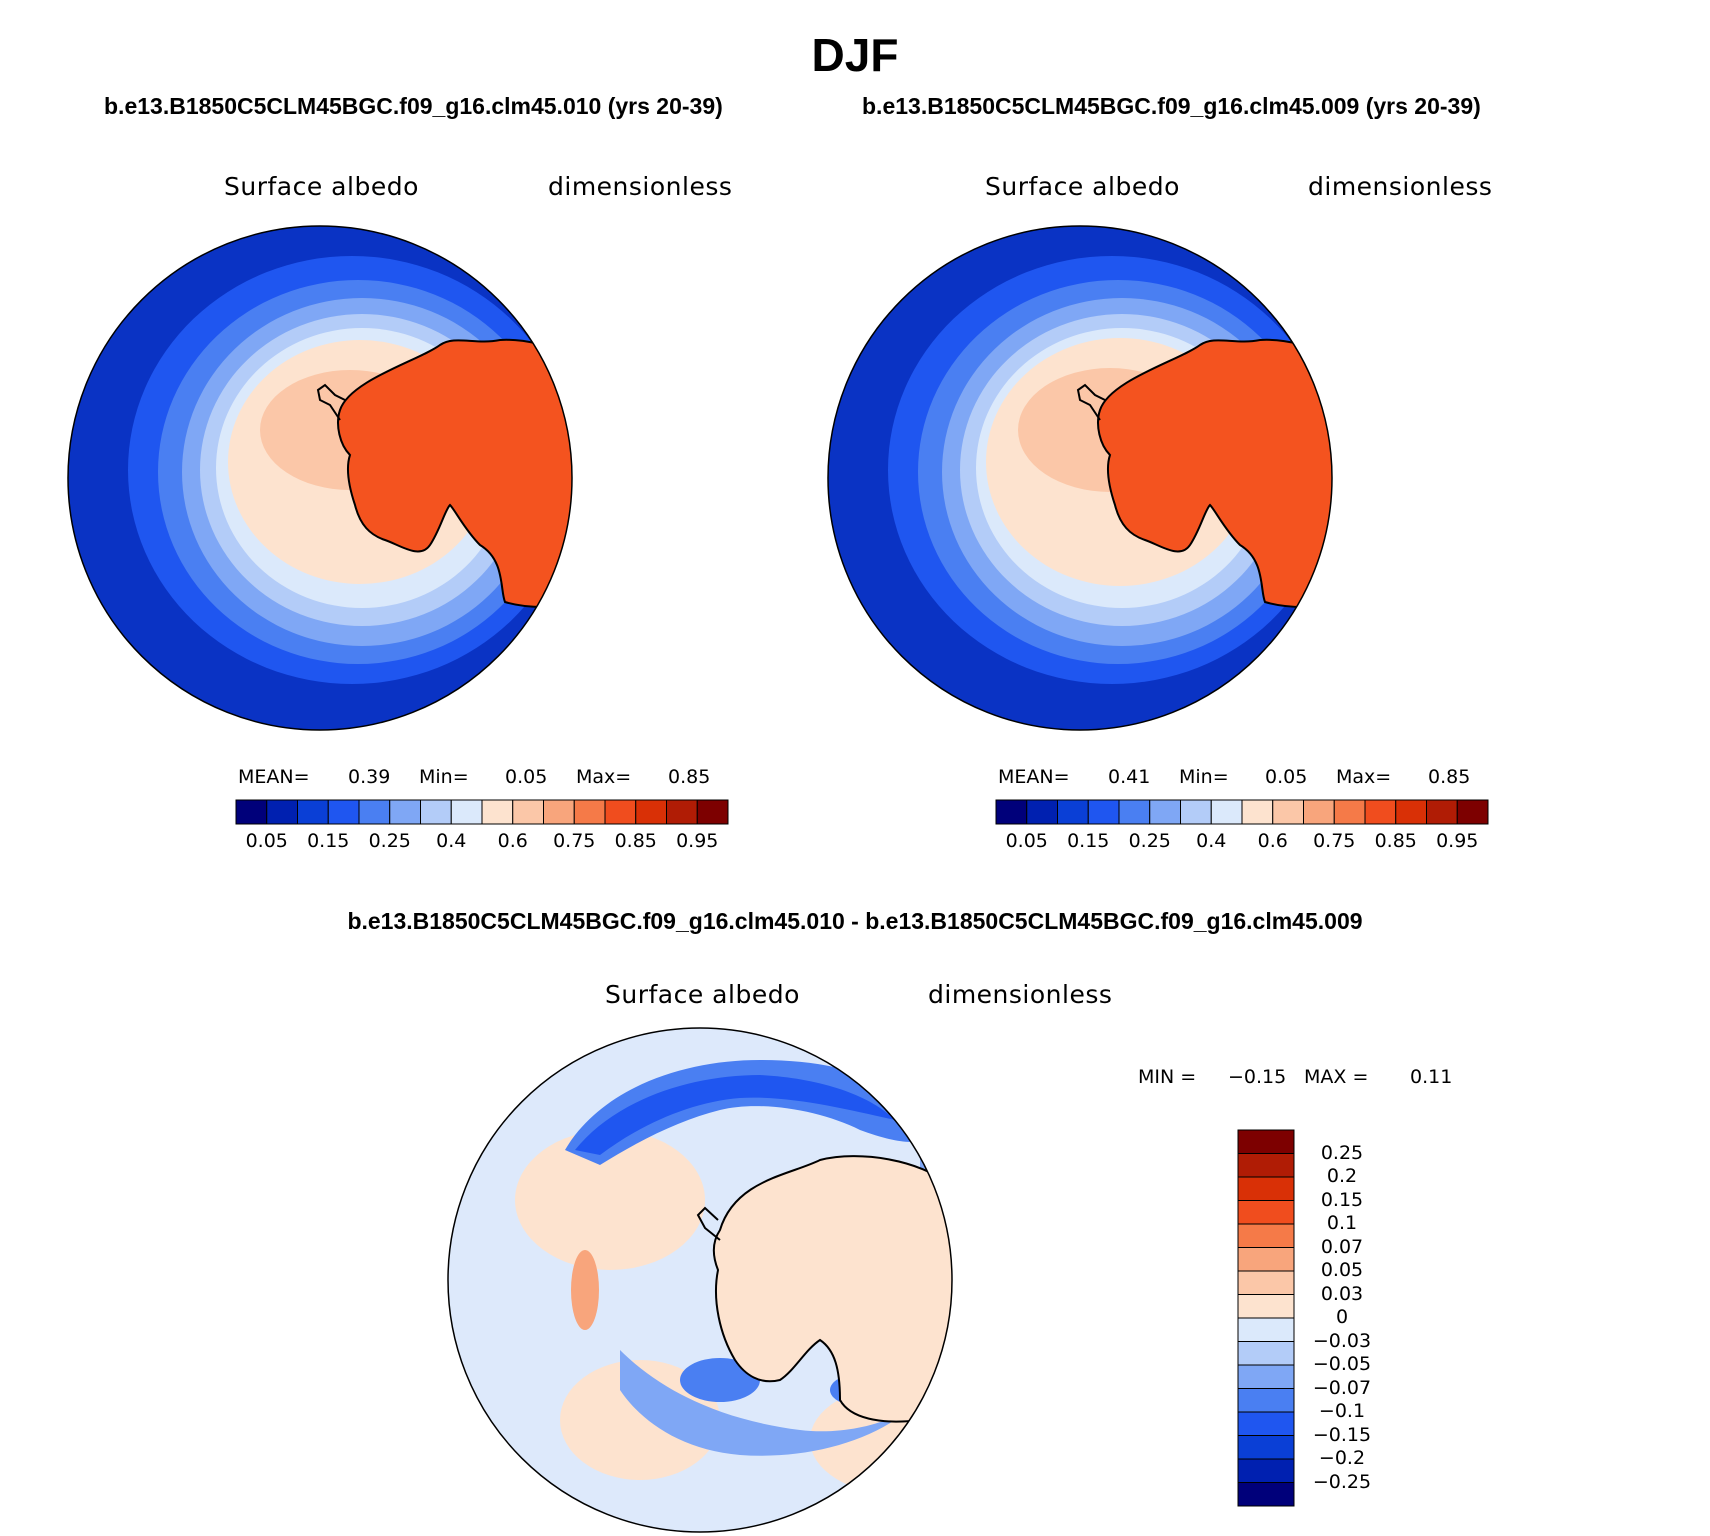 Image resolution: width=1710 pixels, height=1536 pixels. What do you see at coordinates (697, 841) in the screenshot?
I see `left-colorbar-tick-label: 0.95` at bounding box center [697, 841].